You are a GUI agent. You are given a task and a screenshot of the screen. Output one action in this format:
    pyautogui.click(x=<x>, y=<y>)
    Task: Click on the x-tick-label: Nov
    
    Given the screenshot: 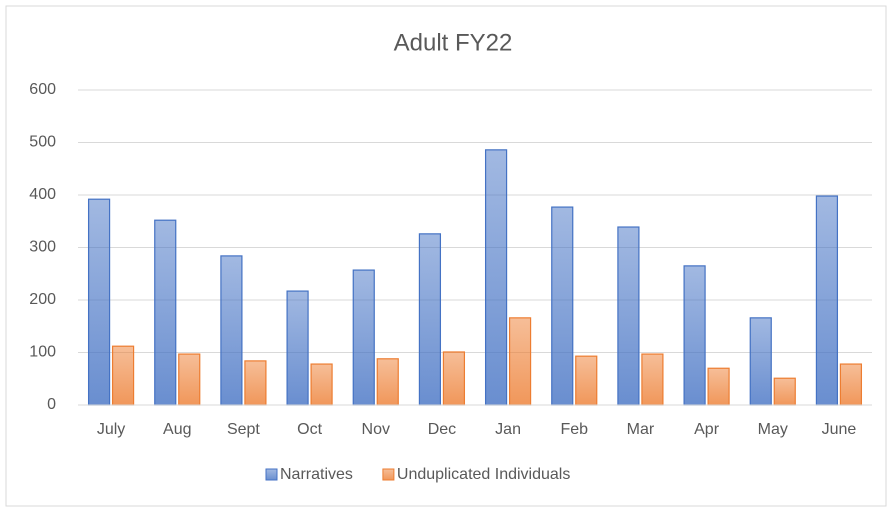 What is the action you would take?
    pyautogui.click(x=376, y=429)
    